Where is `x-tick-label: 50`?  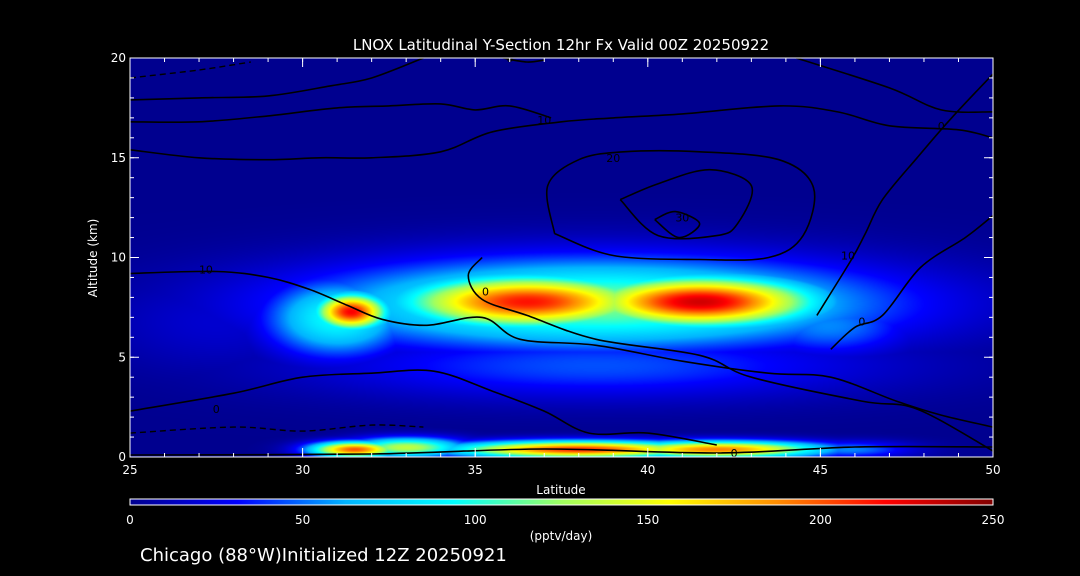
x-tick-label: 50 is located at coordinates (992, 470).